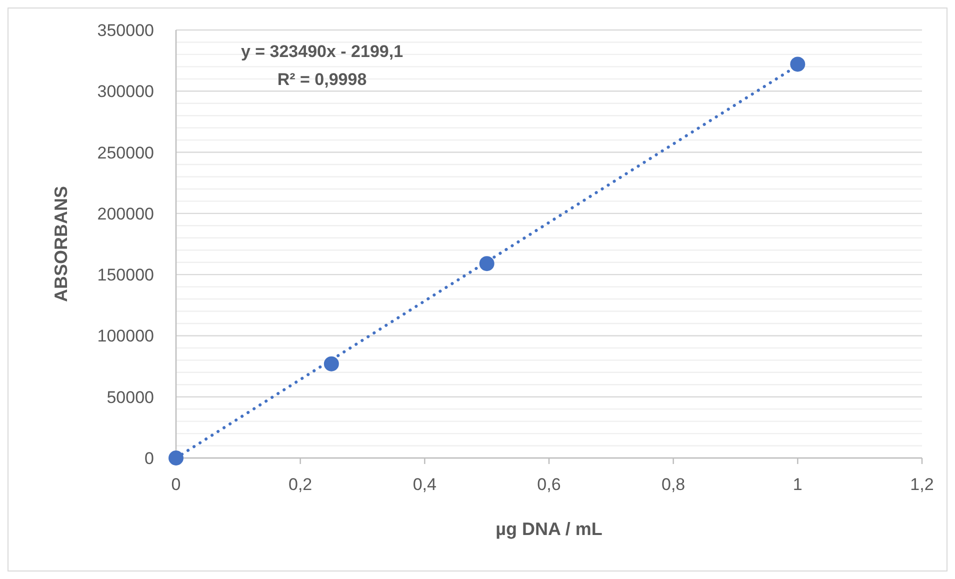 This screenshot has height=579, width=955. I want to click on y-tick-label: 350000, so click(125, 30).